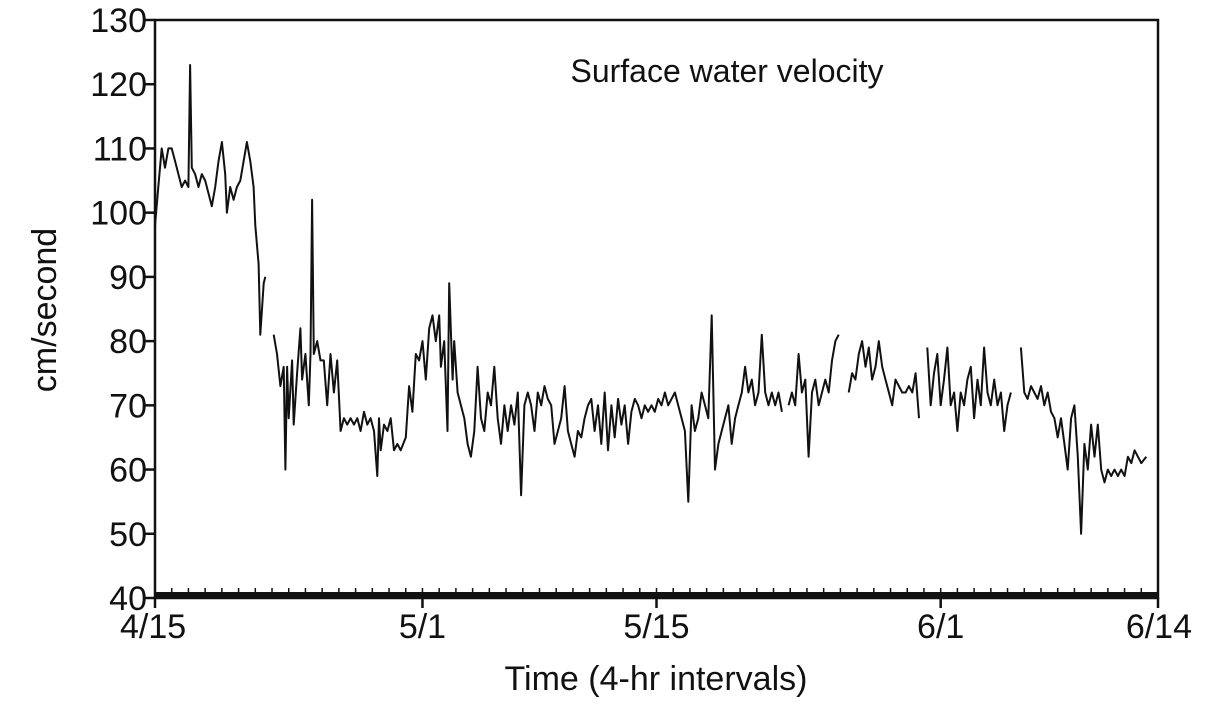 The height and width of the screenshot is (704, 1217). Describe the element at coordinates (122, 310) in the screenshot. I see `y-axis: 40 50 60 70 80 90 100 110 120 130` at that location.